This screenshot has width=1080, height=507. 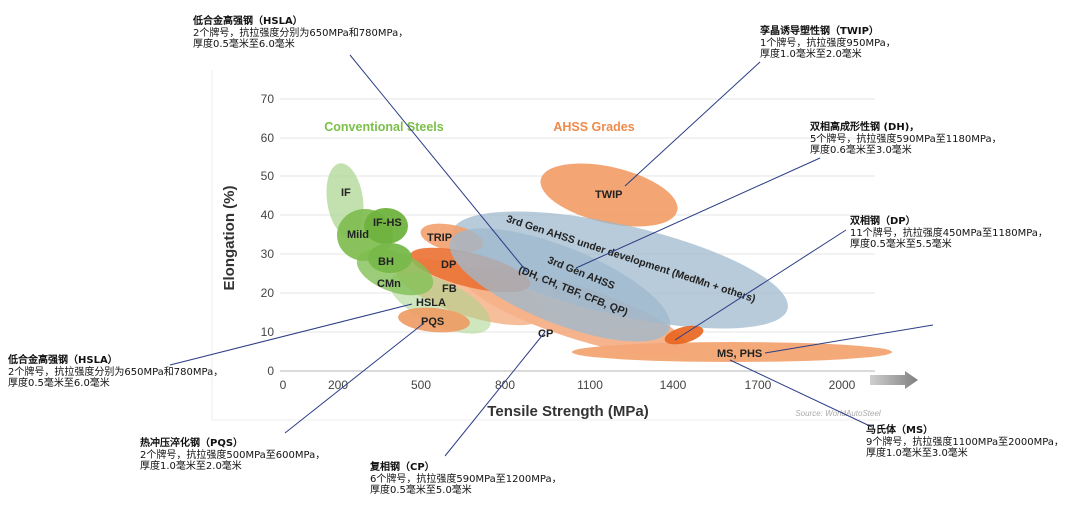 What do you see at coordinates (801, 393) in the screenshot?
I see `leader-ms` at bounding box center [801, 393].